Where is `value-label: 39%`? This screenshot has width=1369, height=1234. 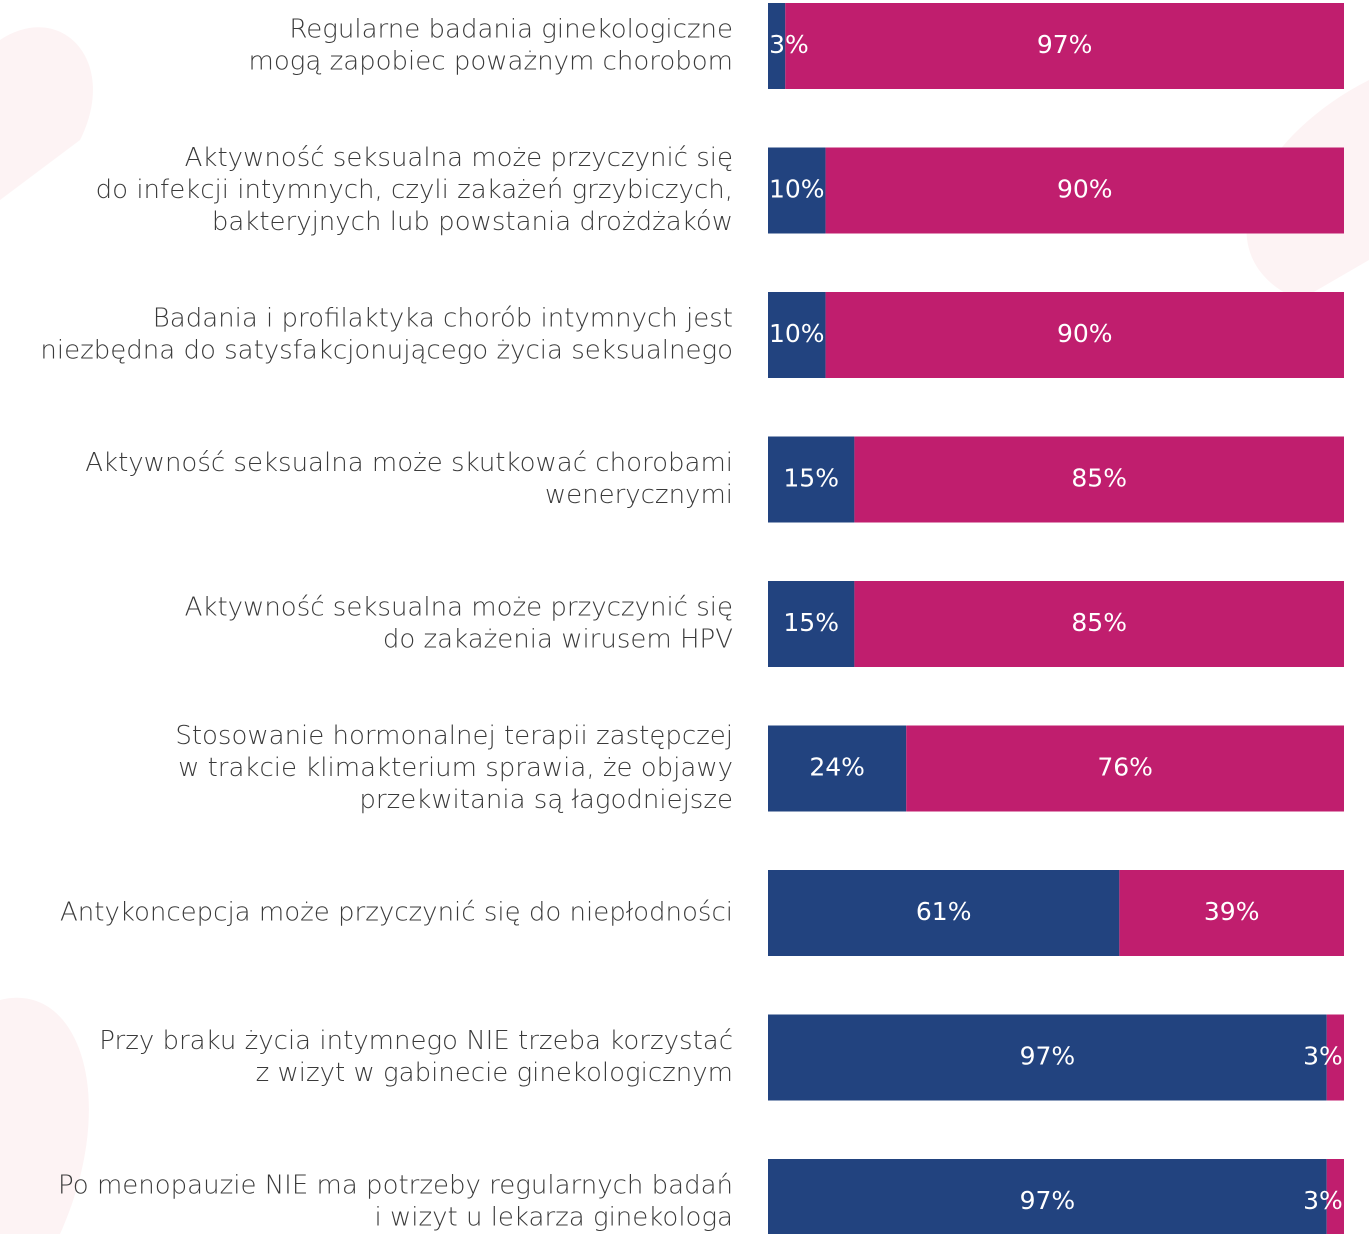
value-label: 39% is located at coordinates (1232, 911).